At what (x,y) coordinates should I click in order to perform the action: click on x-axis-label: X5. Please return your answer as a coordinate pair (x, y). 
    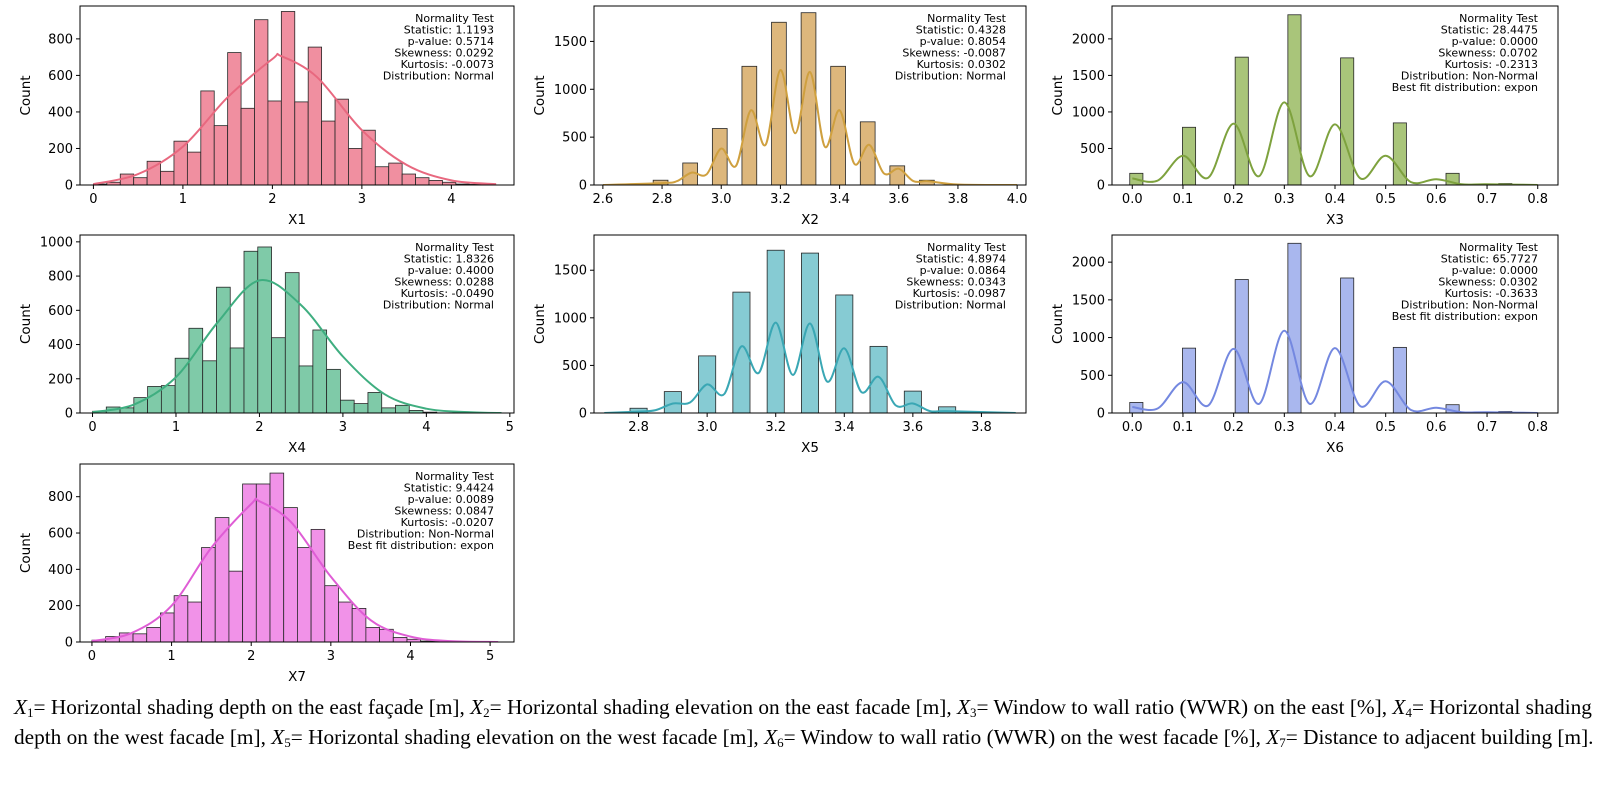
    Looking at the image, I should click on (810, 448).